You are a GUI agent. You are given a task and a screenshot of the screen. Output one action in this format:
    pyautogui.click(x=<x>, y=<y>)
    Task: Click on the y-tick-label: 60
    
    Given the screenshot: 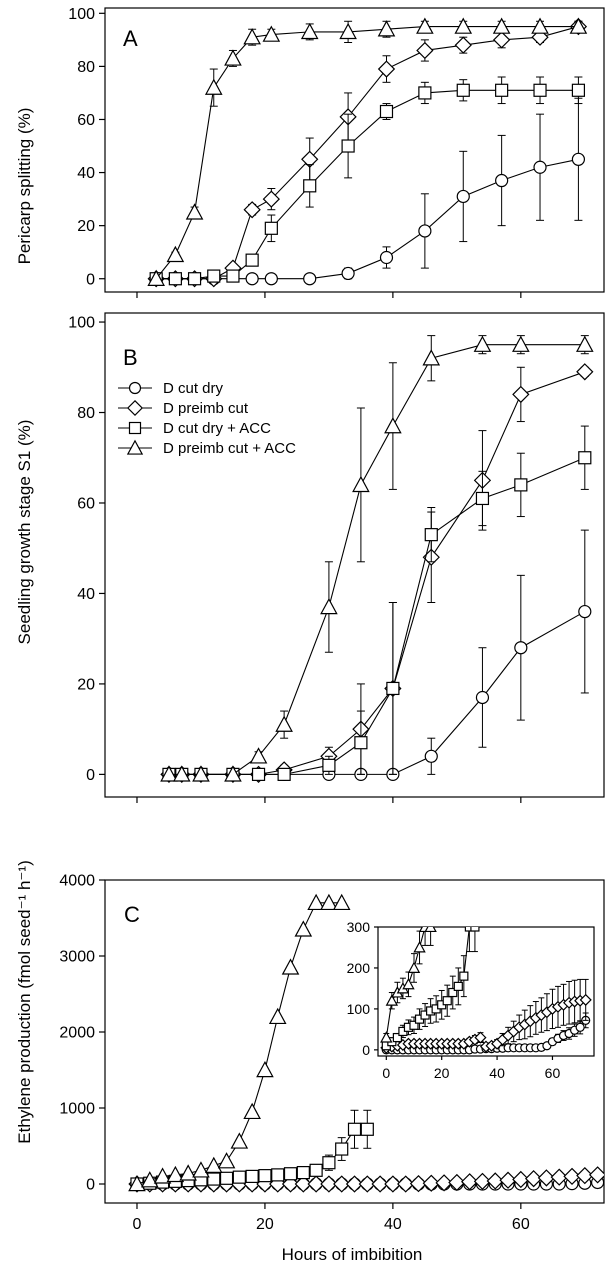 What is the action you would take?
    pyautogui.click(x=86, y=120)
    